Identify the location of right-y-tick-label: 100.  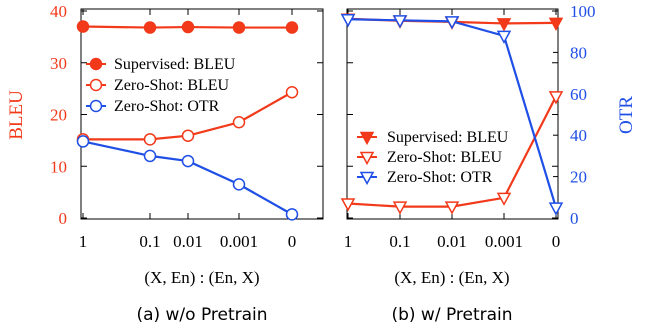
(583, 11).